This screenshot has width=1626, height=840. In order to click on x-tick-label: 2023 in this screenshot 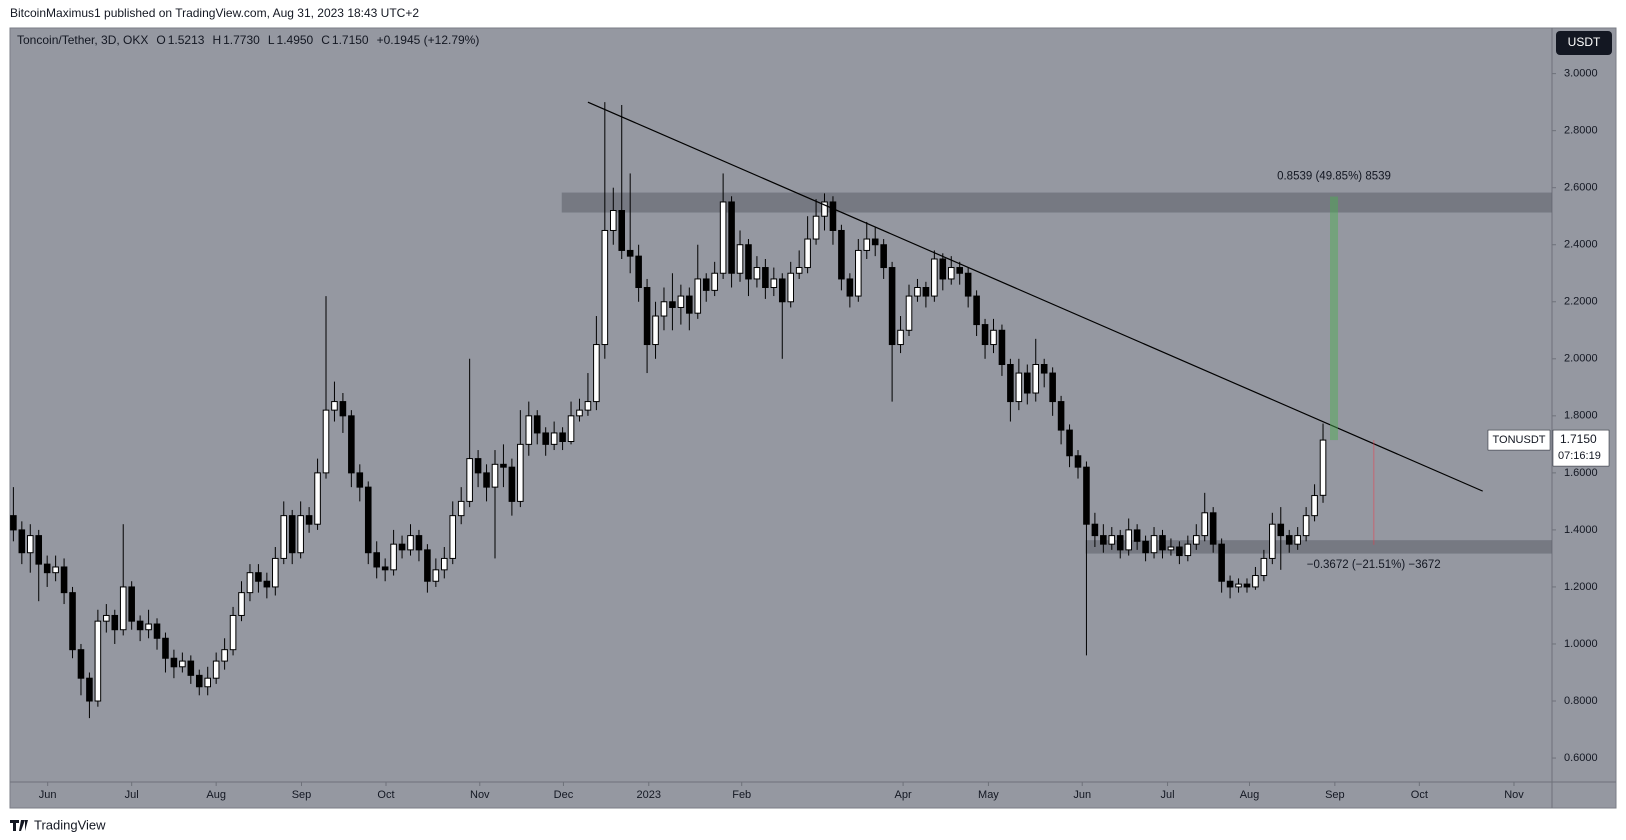, I will do `click(649, 795)`.